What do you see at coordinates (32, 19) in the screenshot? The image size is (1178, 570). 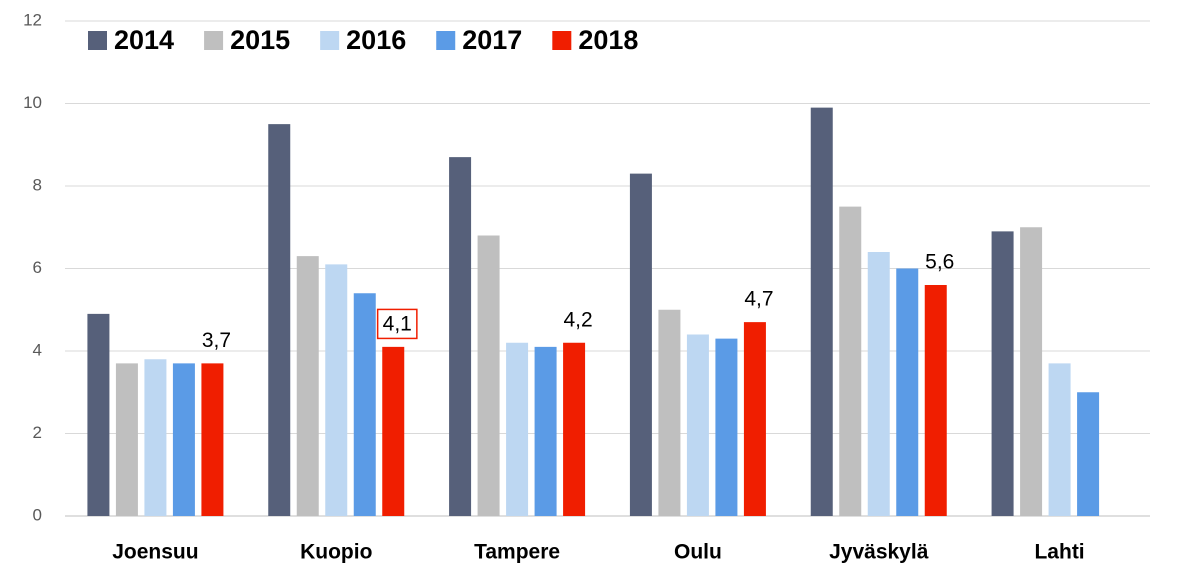 I see `y-tick-label: 12` at bounding box center [32, 19].